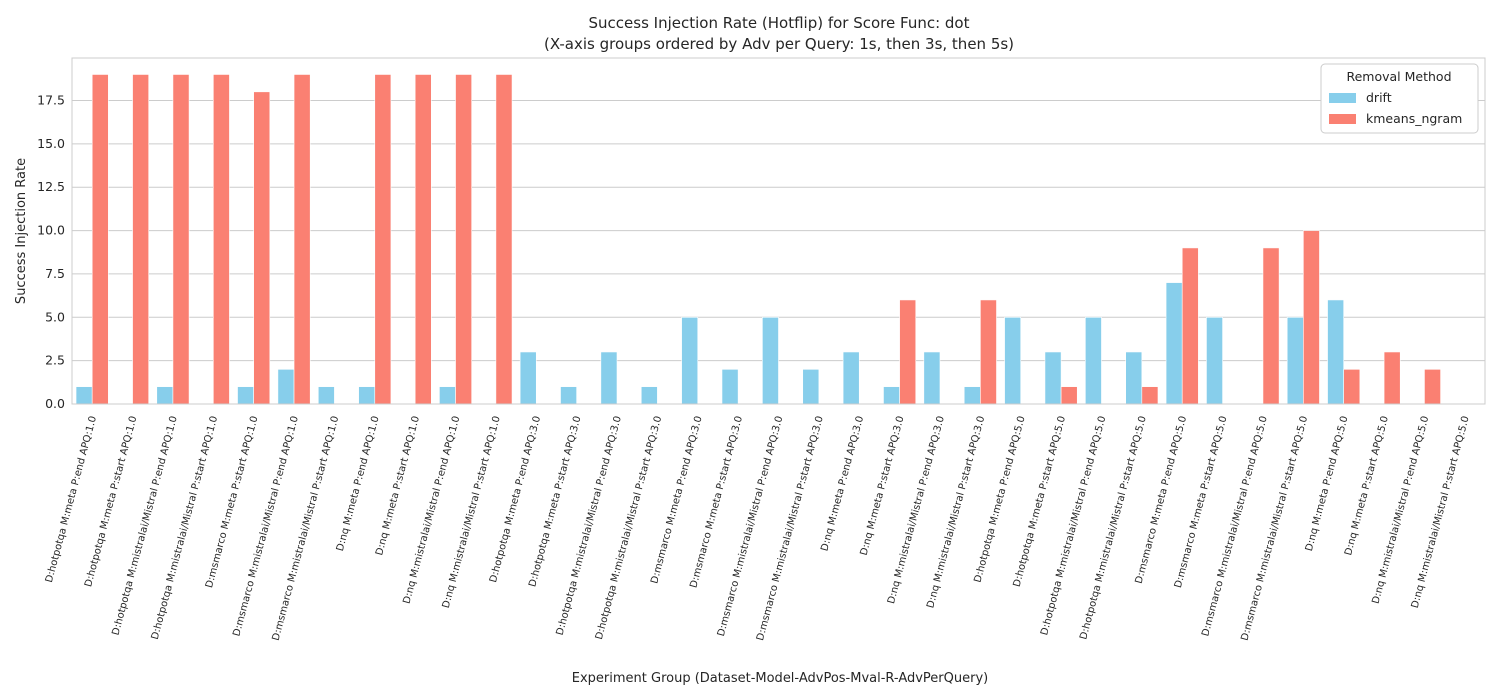 The height and width of the screenshot is (700, 1500). Describe the element at coordinates (55, 316) in the screenshot. I see `y-tick-label: 5.0` at that location.